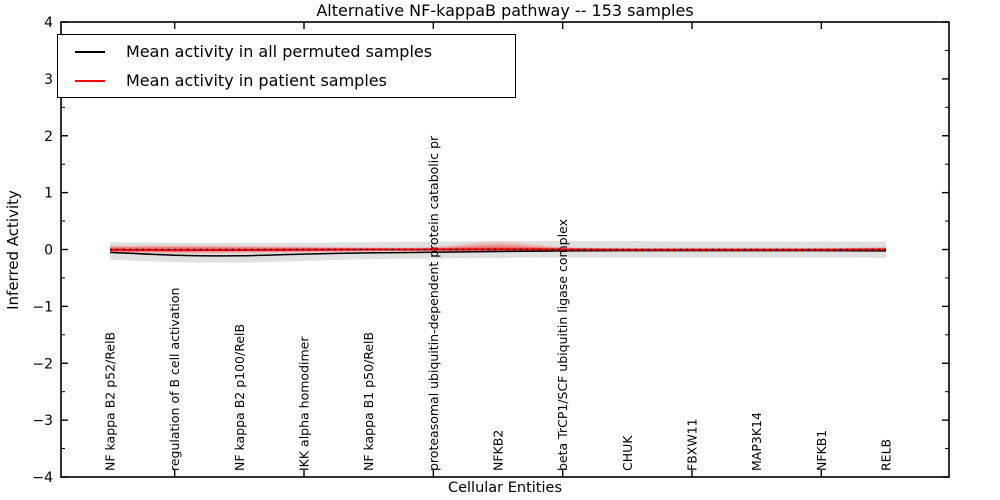 The height and width of the screenshot is (500, 1000). I want to click on y-tick-label: −1, so click(42, 307).